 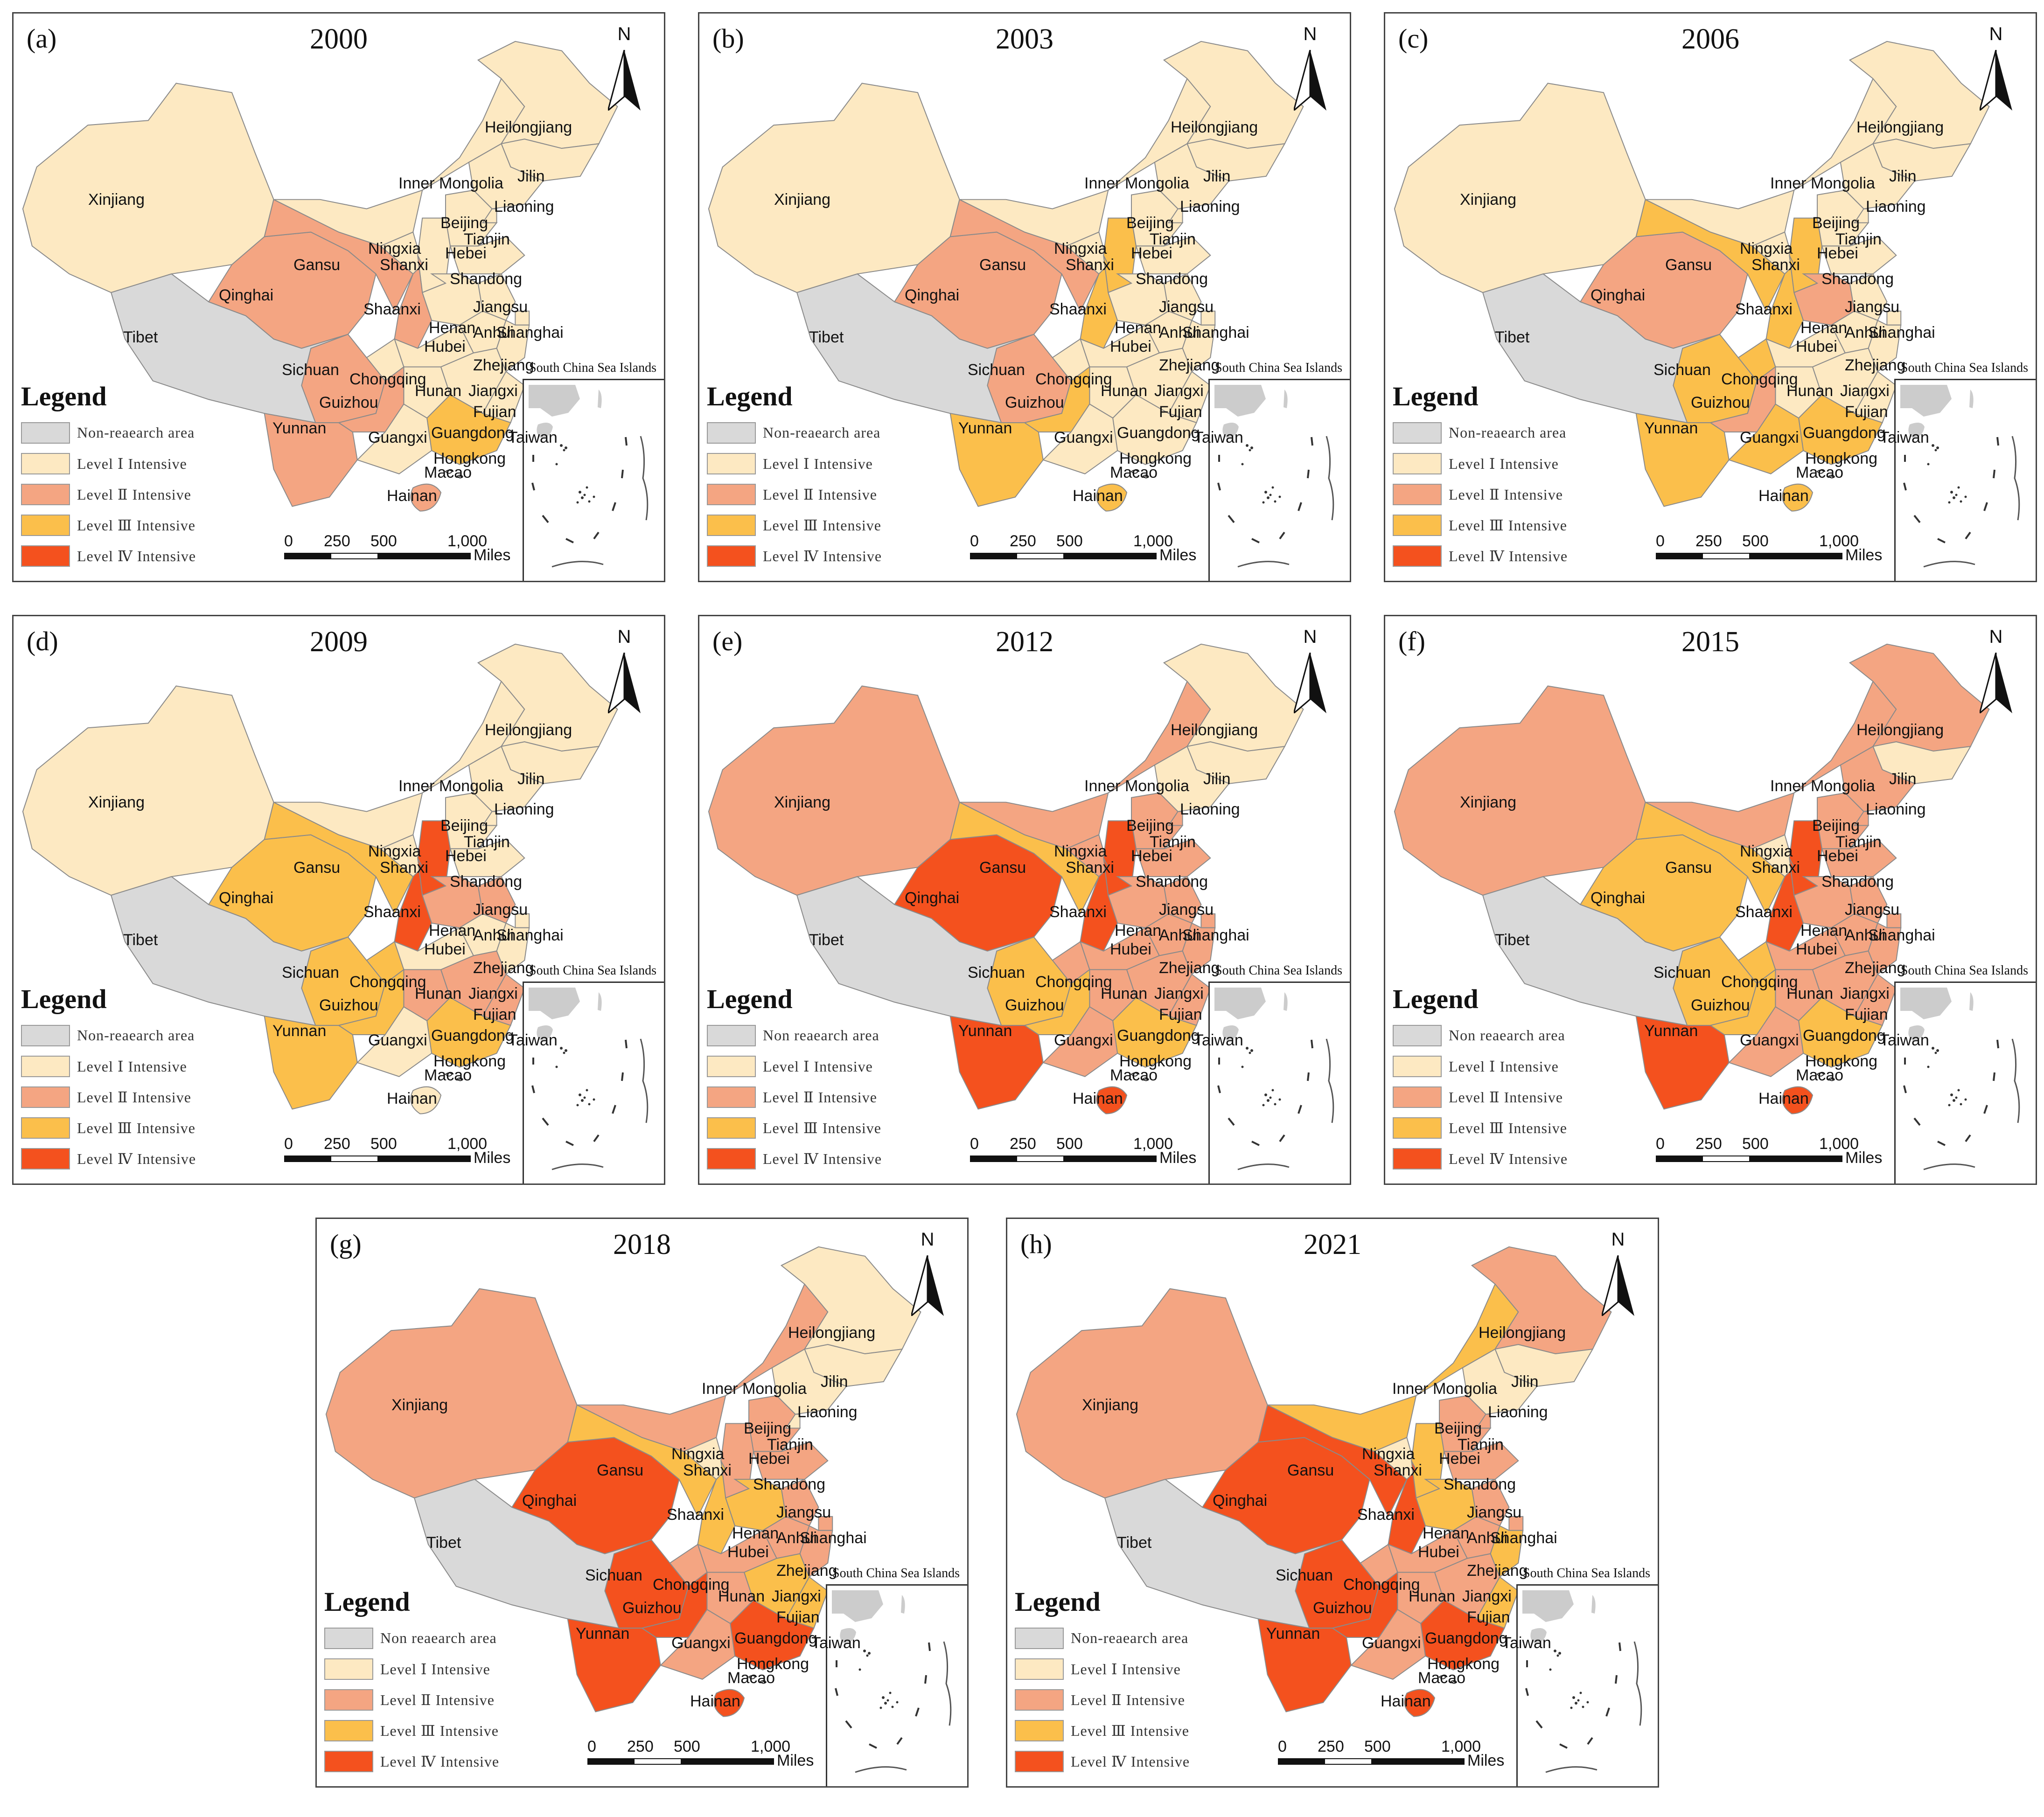 I want to click on inset-nine-dash, so click(x=1573, y=1695).